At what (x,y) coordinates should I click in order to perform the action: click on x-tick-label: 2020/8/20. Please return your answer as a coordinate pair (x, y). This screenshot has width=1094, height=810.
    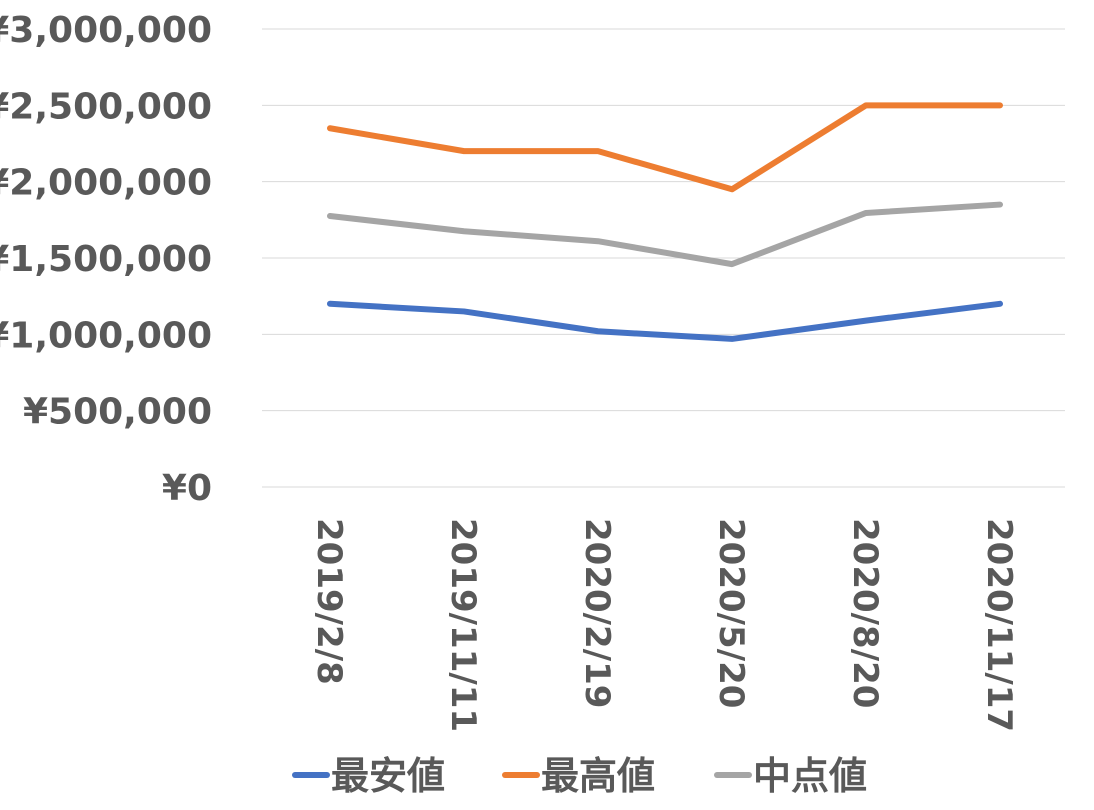
    Looking at the image, I should click on (865, 613).